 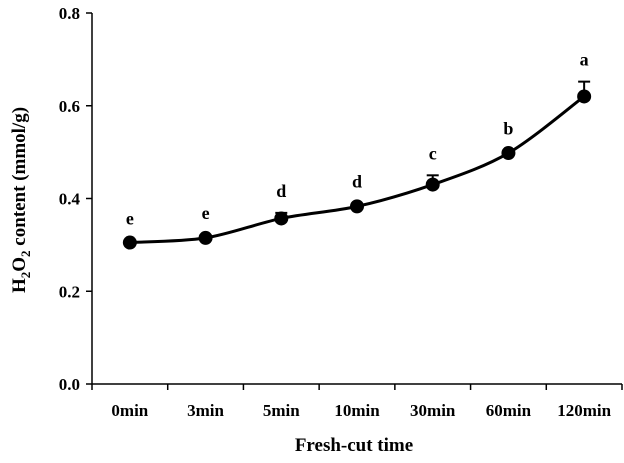 What do you see at coordinates (205, 410) in the screenshot?
I see `x-tick-label: 3min` at bounding box center [205, 410].